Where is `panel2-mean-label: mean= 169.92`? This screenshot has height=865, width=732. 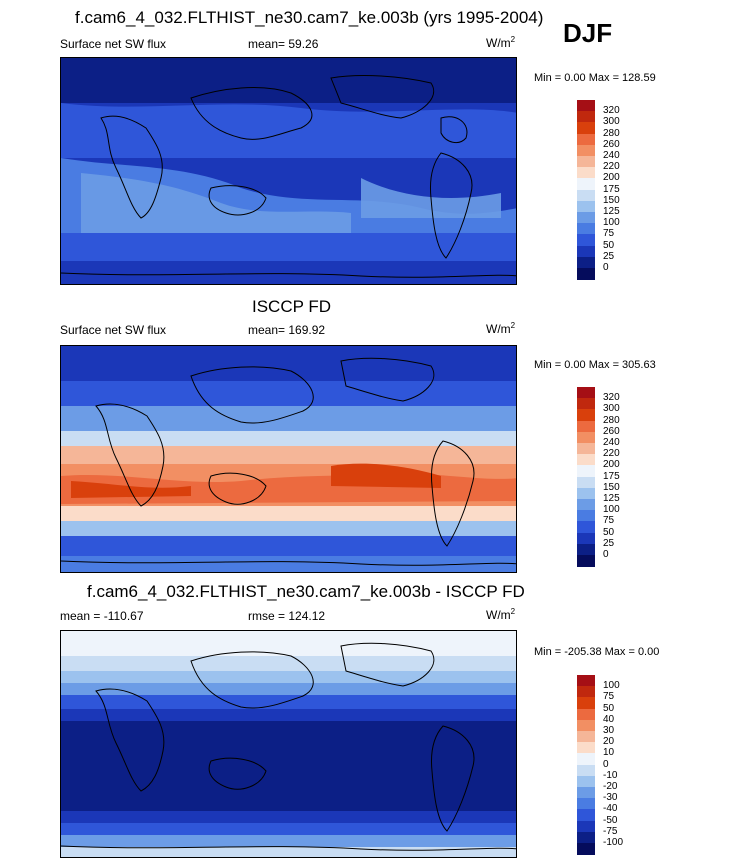 panel2-mean-label: mean= 169.92 is located at coordinates (287, 330).